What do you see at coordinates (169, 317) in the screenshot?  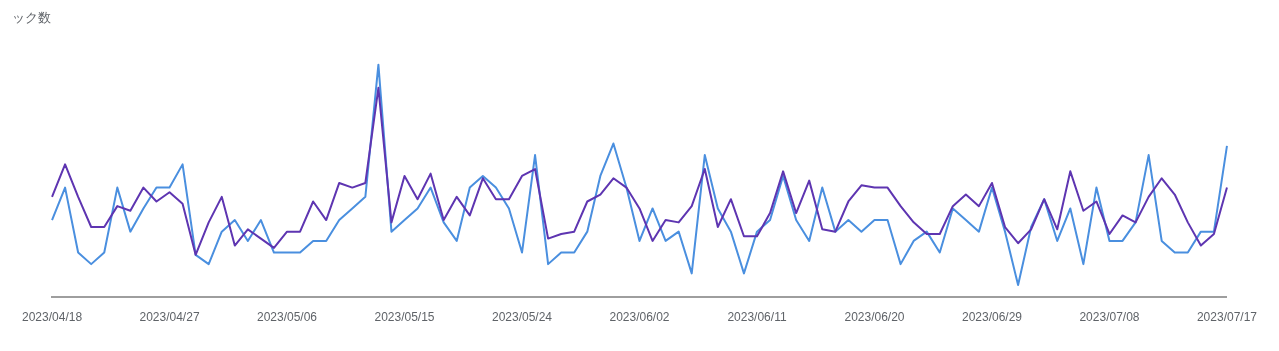 I see `x-tick-label: 2023/04/27` at bounding box center [169, 317].